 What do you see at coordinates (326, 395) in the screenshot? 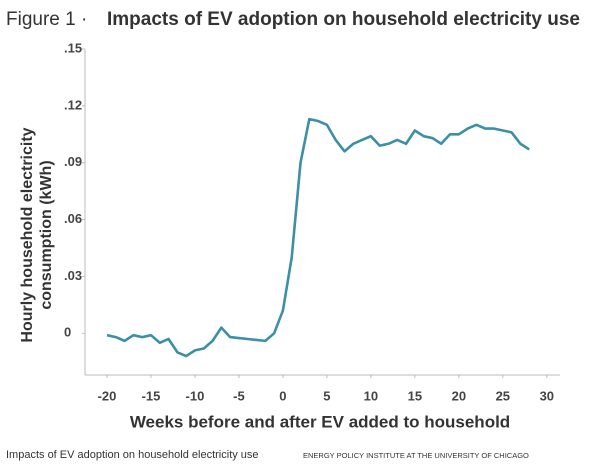
I see `x-tick-label: 5` at bounding box center [326, 395].